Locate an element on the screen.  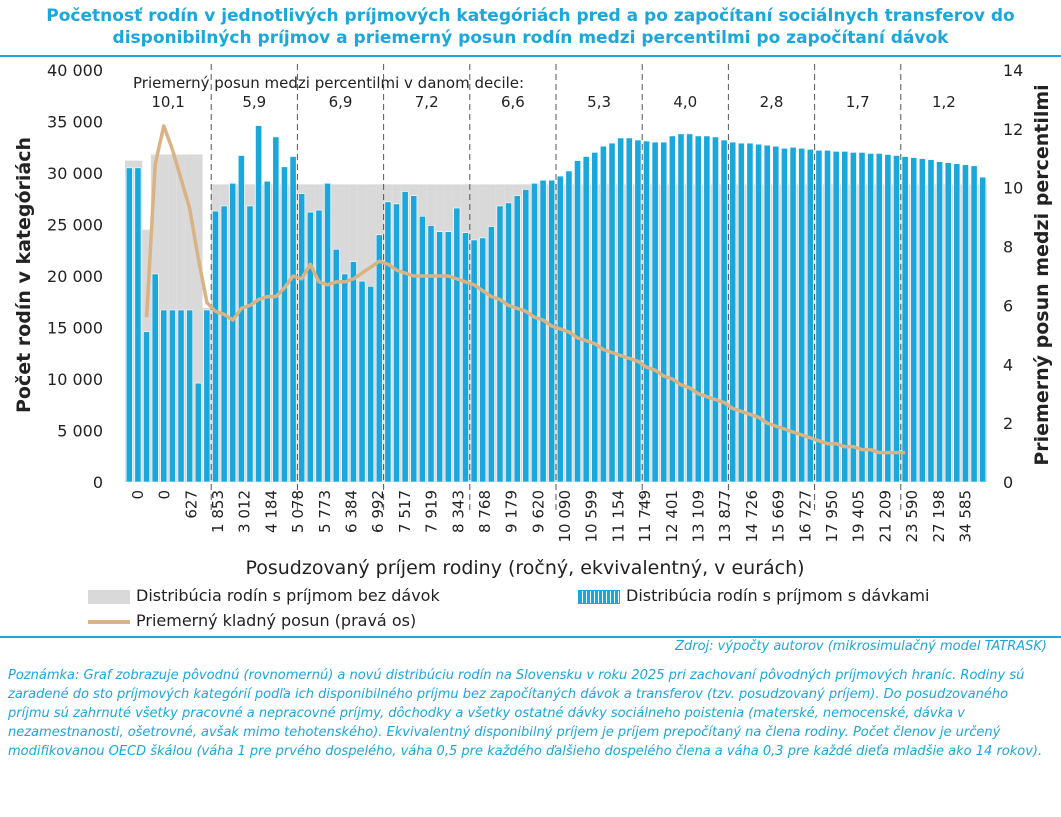
y-tick-right: 12 is located at coordinates (1013, 129).